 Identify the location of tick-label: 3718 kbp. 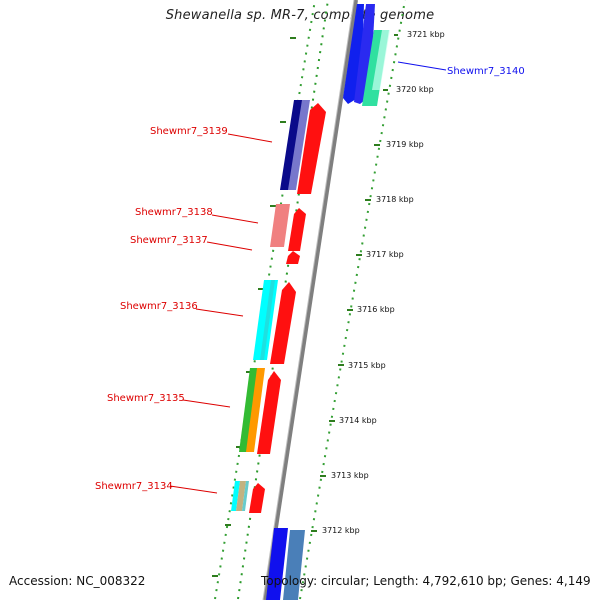
(395, 199).